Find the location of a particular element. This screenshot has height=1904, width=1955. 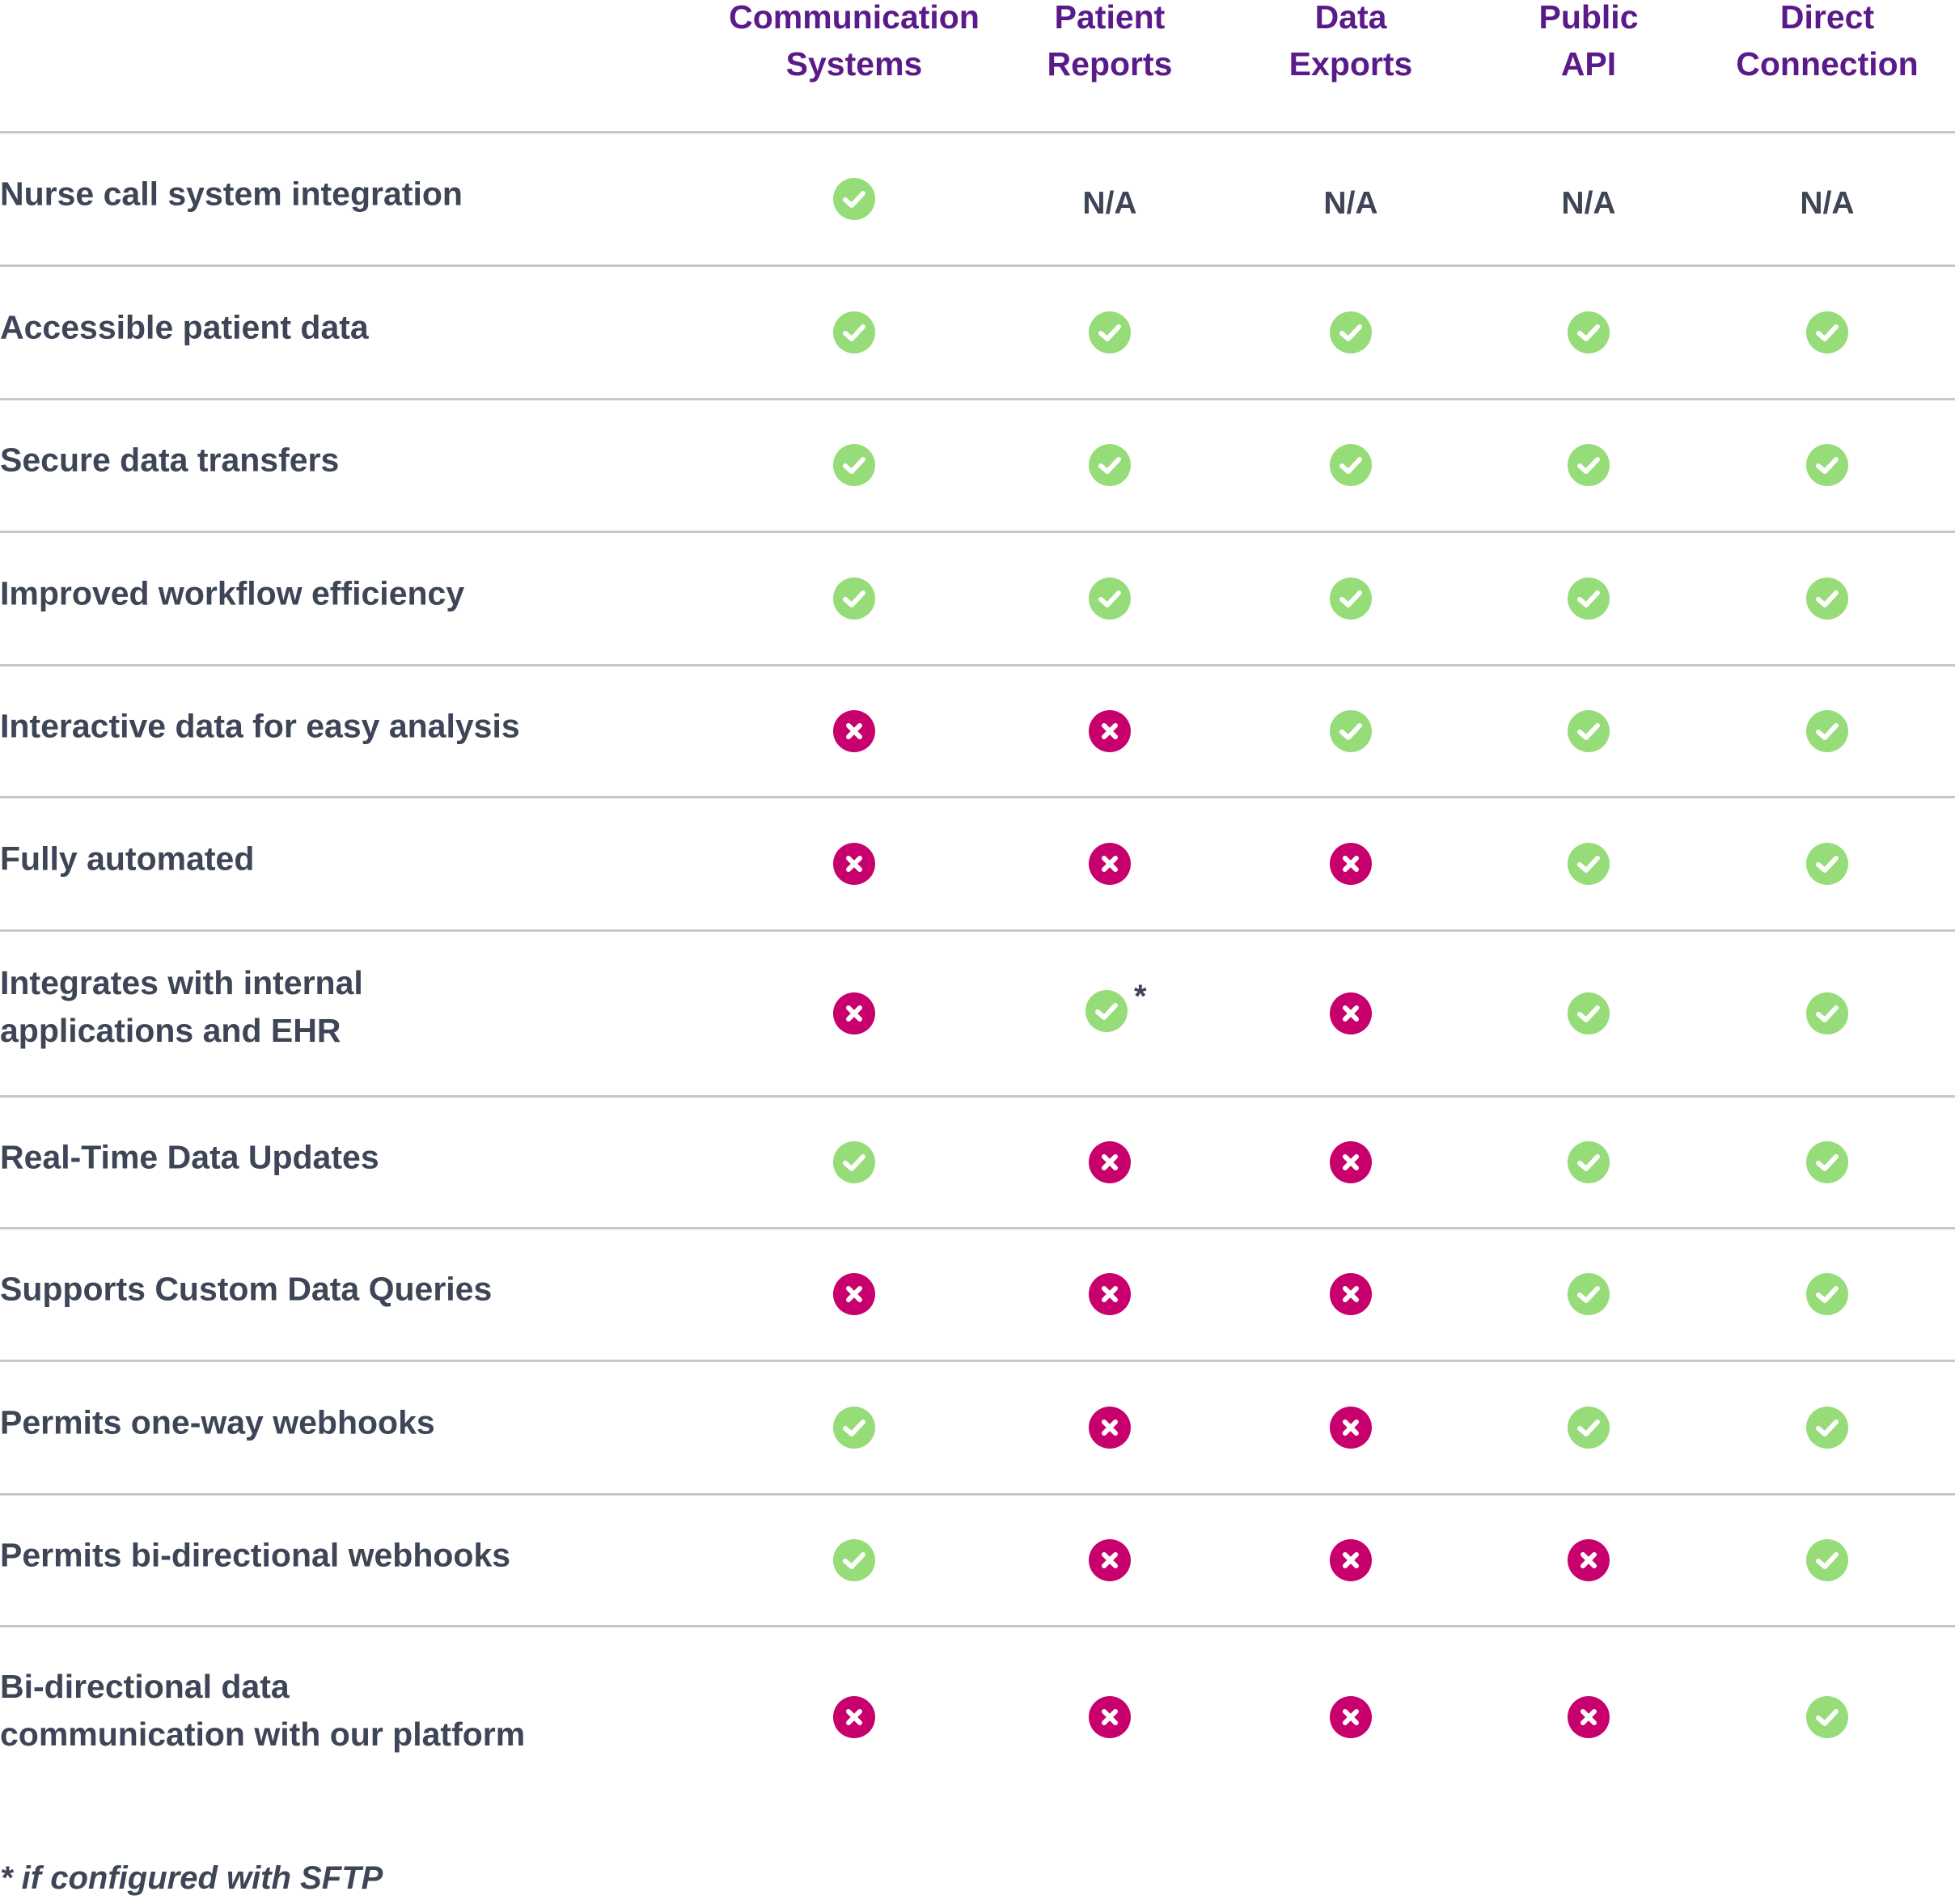

column-header-text: Patient is located at coordinates (1110, 18).